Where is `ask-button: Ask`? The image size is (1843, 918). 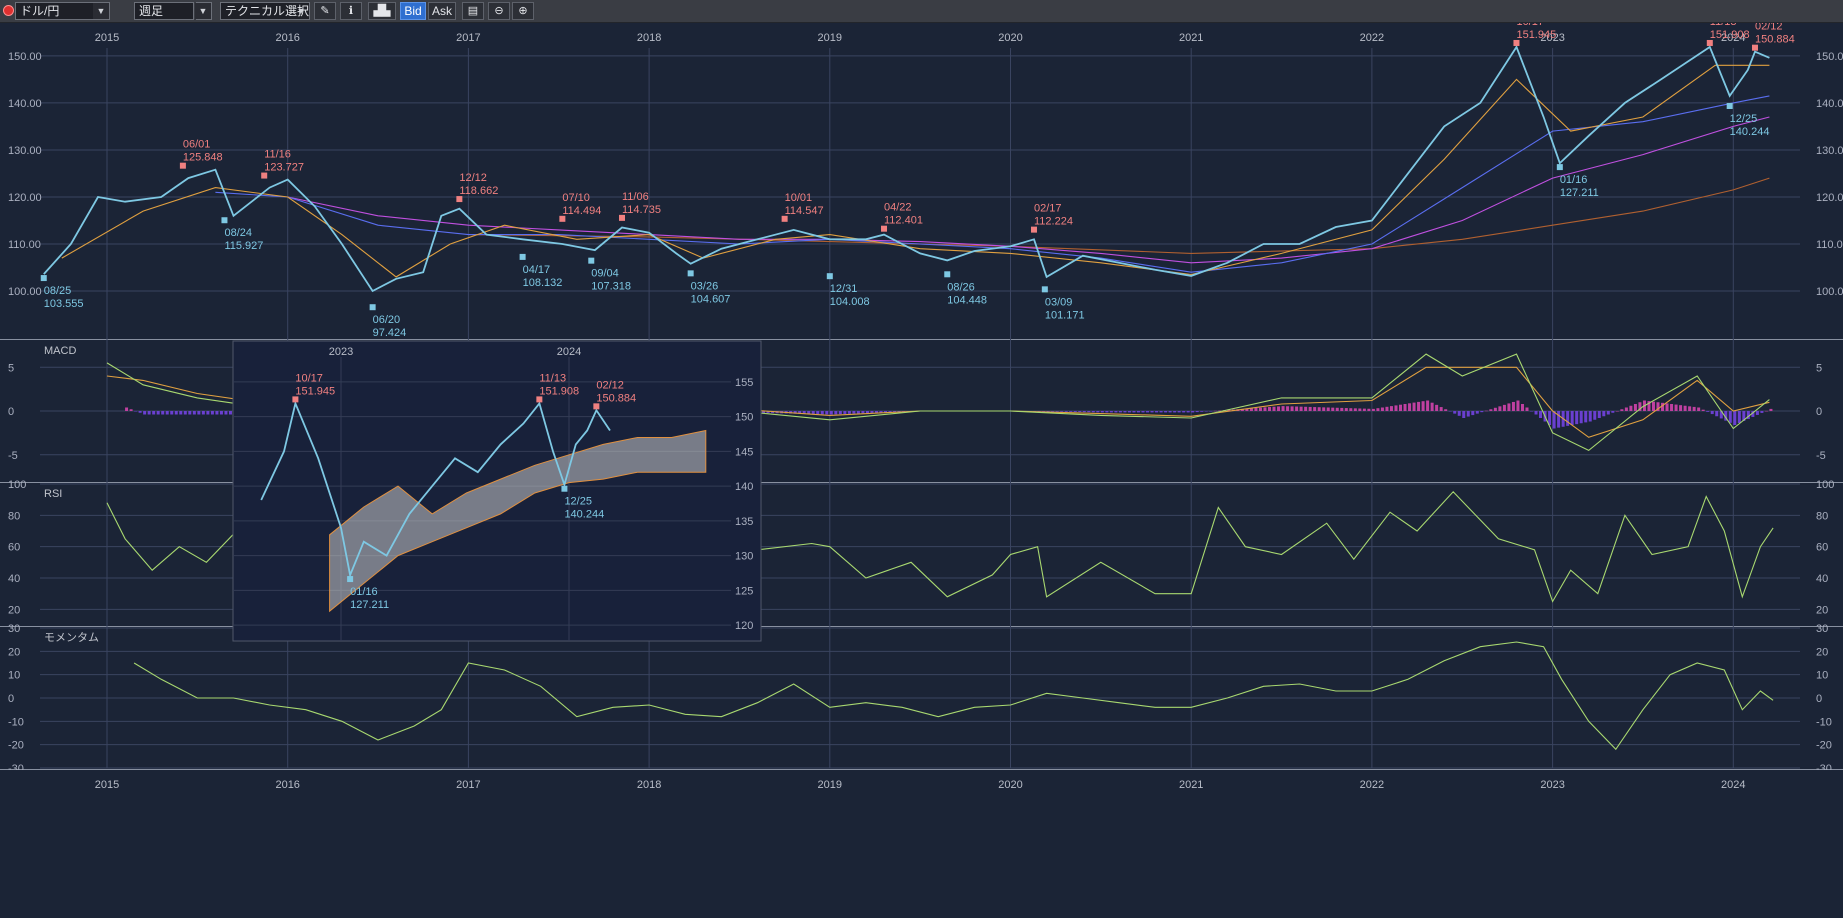 ask-button: Ask is located at coordinates (442, 11).